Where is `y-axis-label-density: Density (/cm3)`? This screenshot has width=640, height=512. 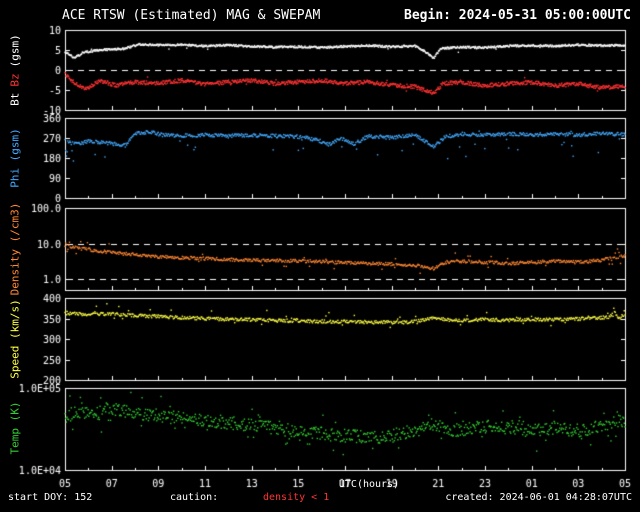
y-axis-label-density: Density (/cm3) is located at coordinates (15, 249).